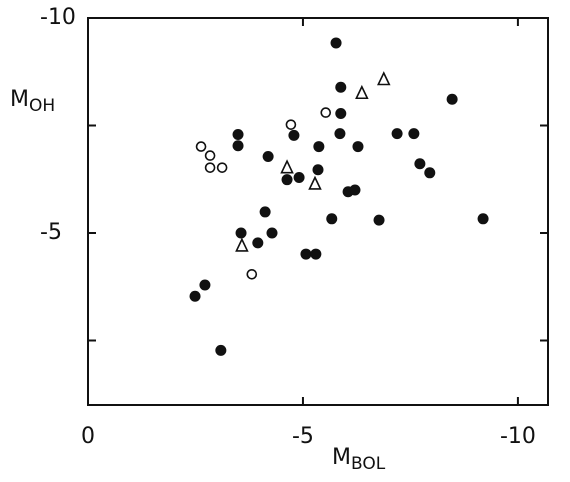 The width and height of the screenshot is (570, 482). I want to click on y-tick-label: -10, so click(58, 17).